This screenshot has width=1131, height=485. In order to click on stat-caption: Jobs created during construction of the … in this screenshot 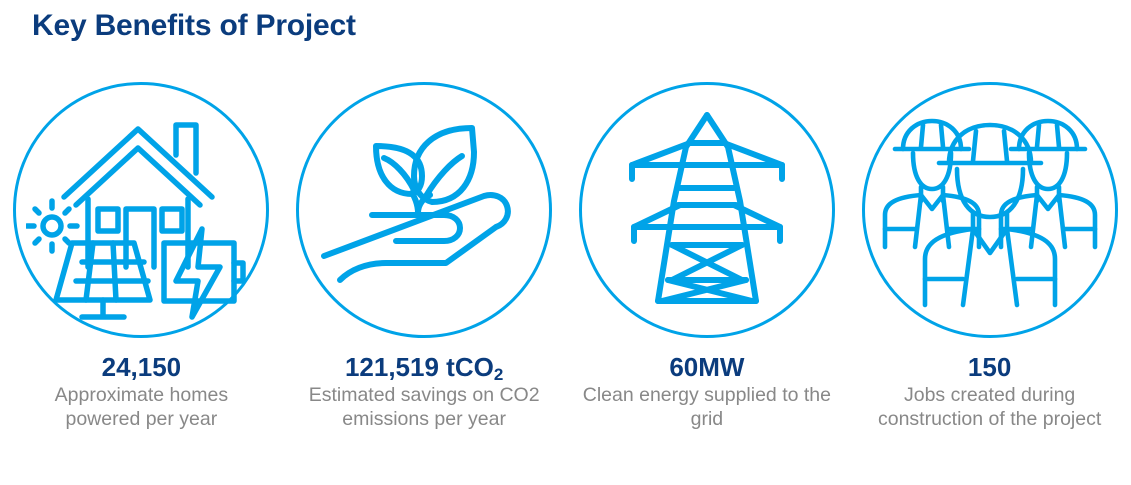, I will do `click(989, 407)`.